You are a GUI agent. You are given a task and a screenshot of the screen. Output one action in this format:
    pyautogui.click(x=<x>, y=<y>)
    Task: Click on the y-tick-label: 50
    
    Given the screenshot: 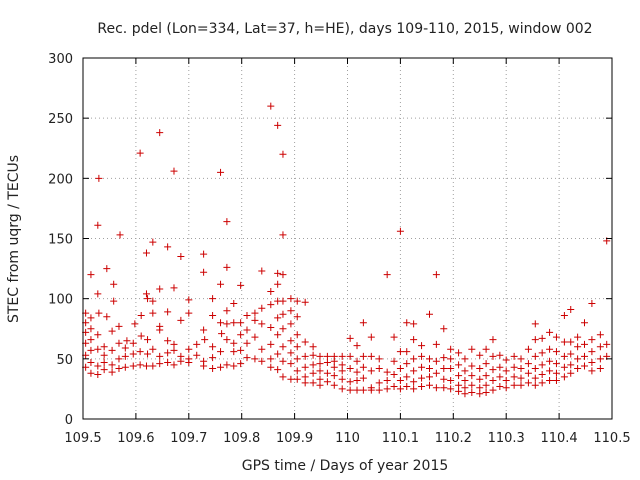 What is the action you would take?
    pyautogui.click(x=64, y=360)
    